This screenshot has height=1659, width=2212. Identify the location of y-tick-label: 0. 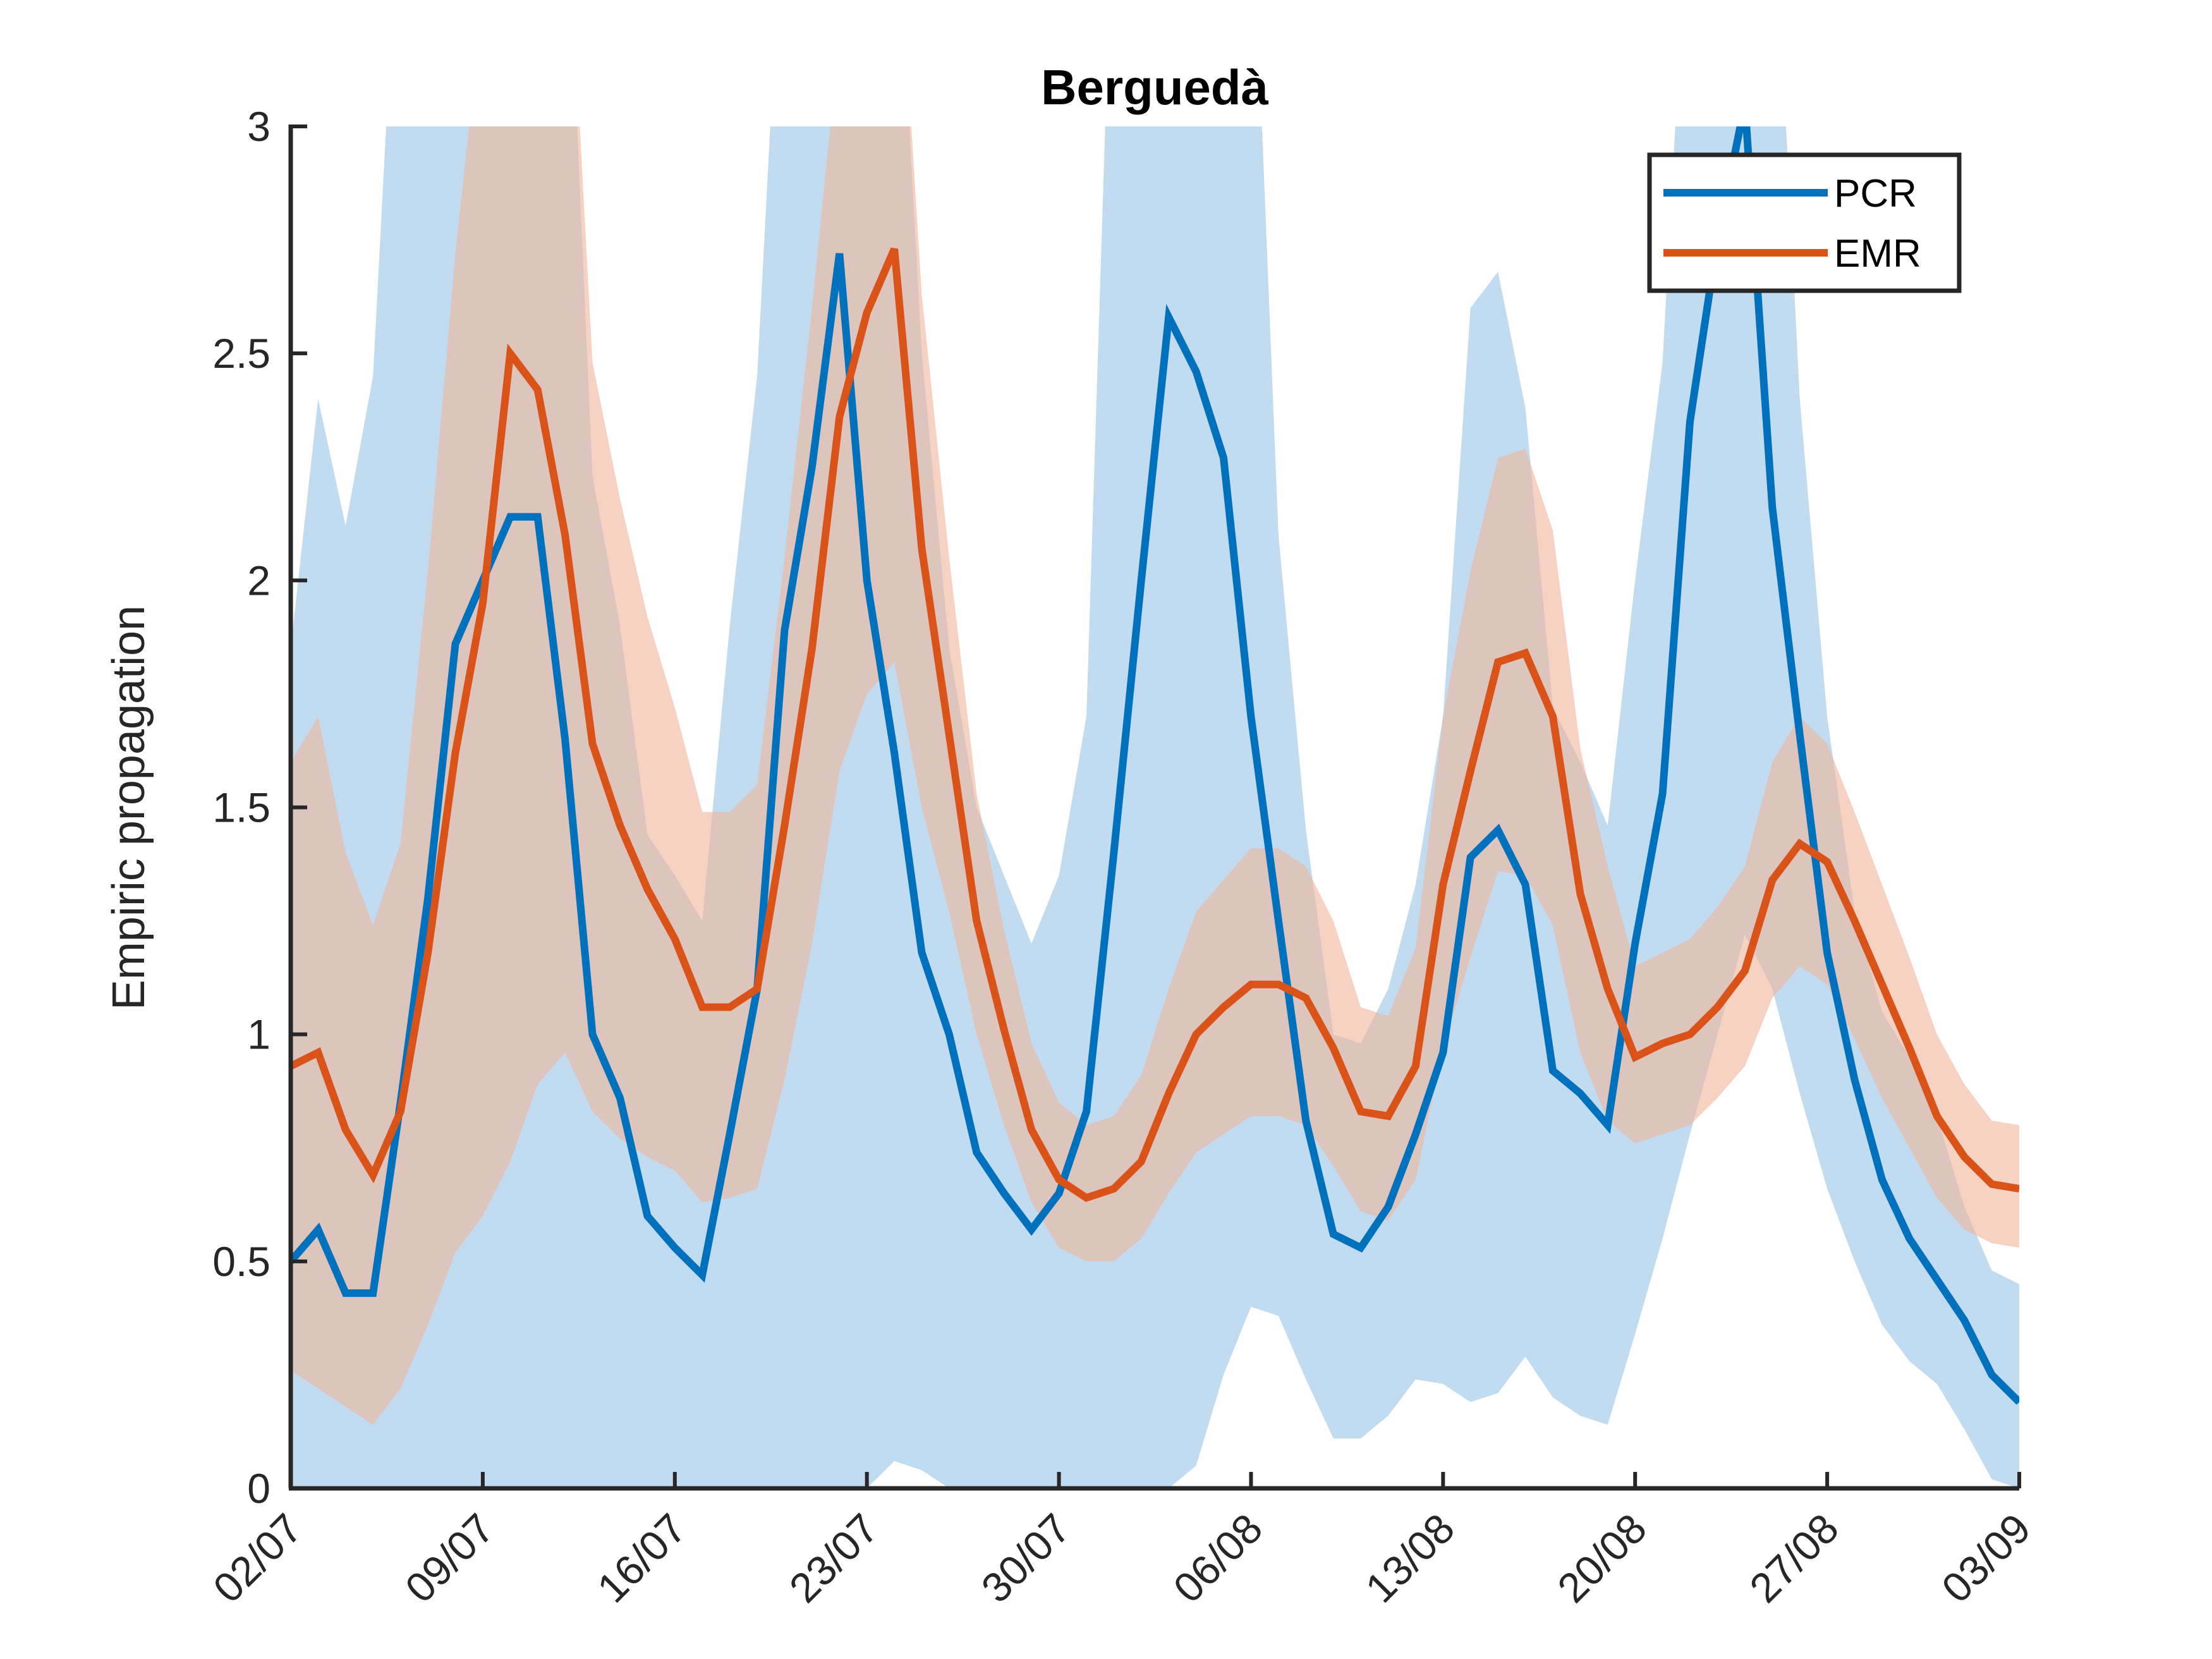
(258, 1488).